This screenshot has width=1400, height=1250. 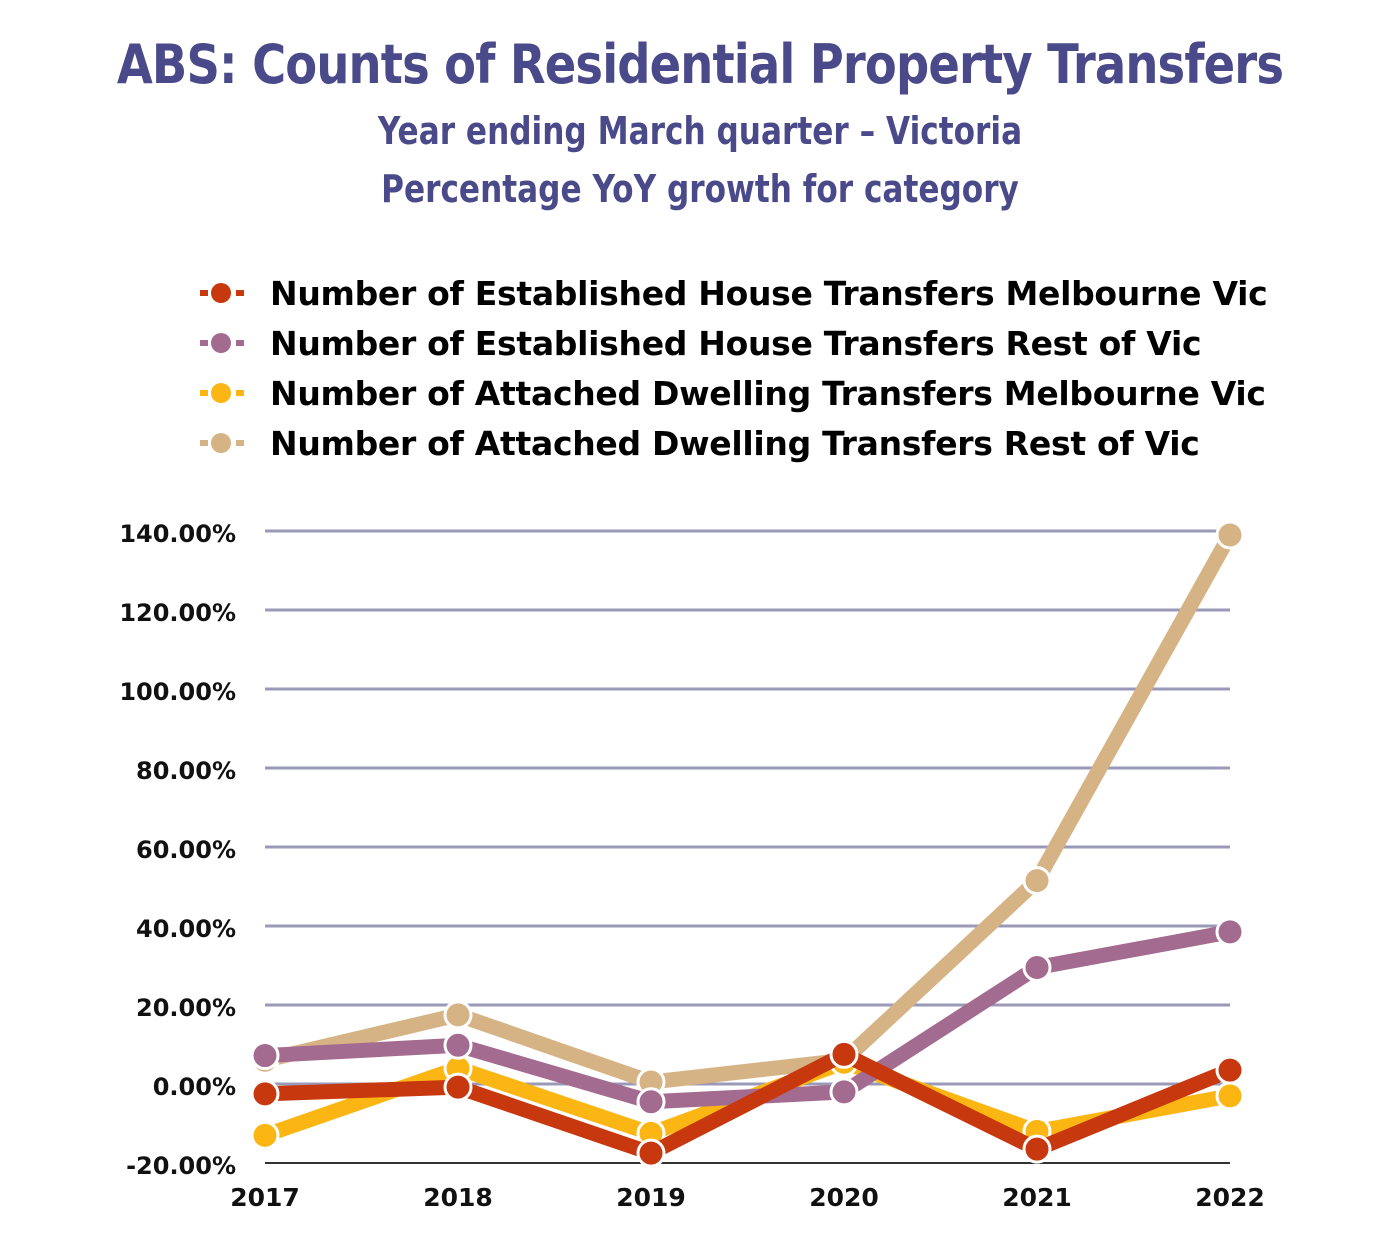 What do you see at coordinates (222, 293) in the screenshot?
I see `legend-swatch-established-melbourne` at bounding box center [222, 293].